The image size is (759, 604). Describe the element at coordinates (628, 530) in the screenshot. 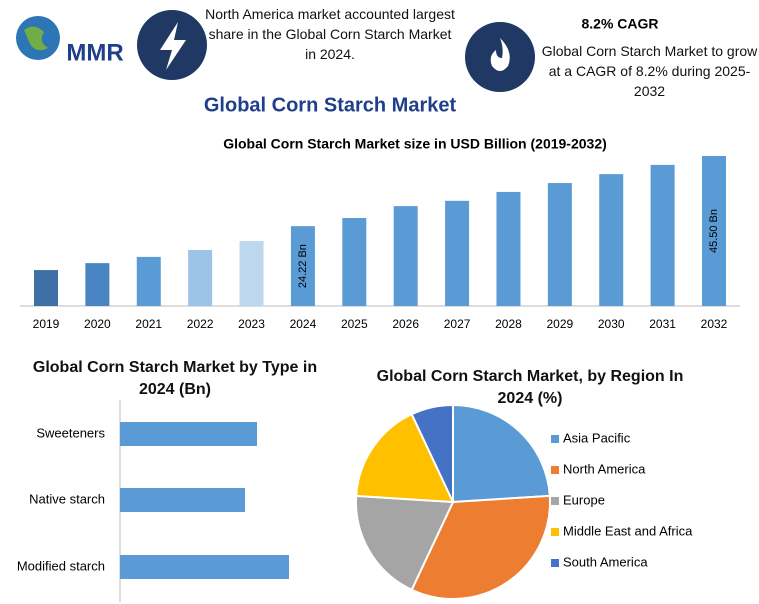

I see `legend-label: Middle East and Africa` at that location.